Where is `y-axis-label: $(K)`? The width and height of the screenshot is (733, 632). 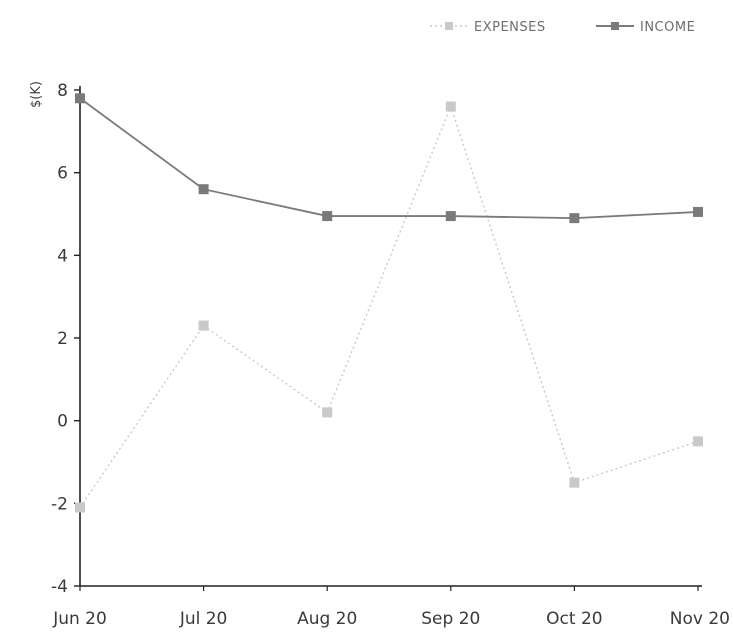 y-axis-label: $(K) is located at coordinates (36, 94).